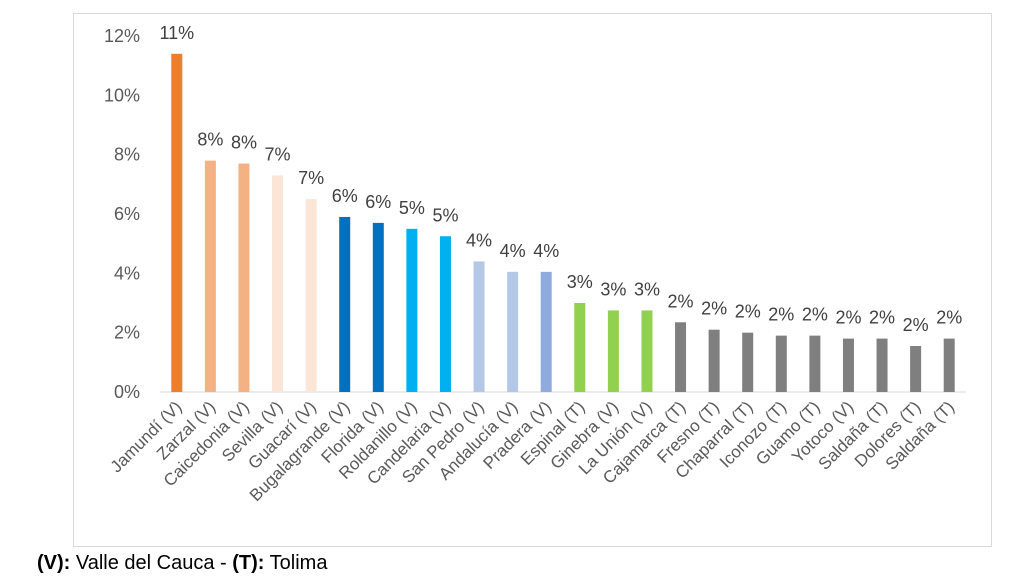 The image size is (1027, 587). I want to click on y-tick-label: 0%, so click(127, 392).